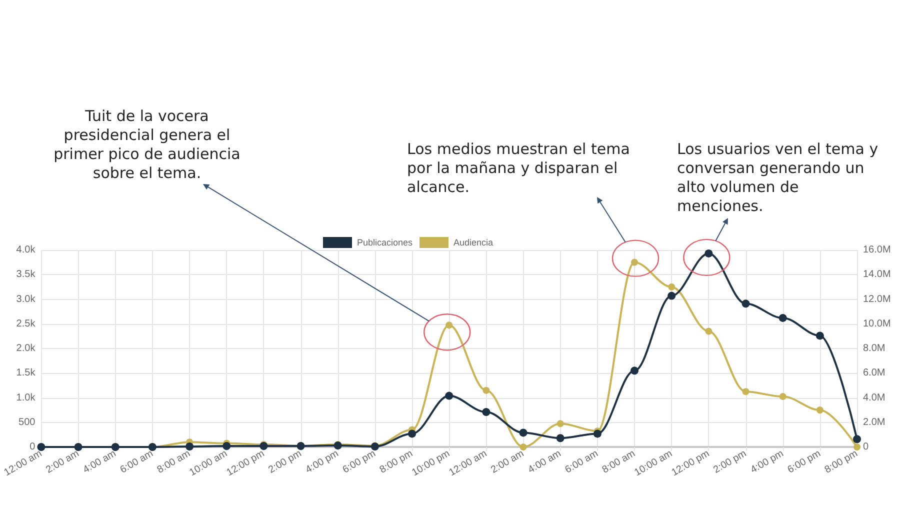 This screenshot has width=900, height=505. I want to click on legend-label: Publicaciones, so click(385, 243).